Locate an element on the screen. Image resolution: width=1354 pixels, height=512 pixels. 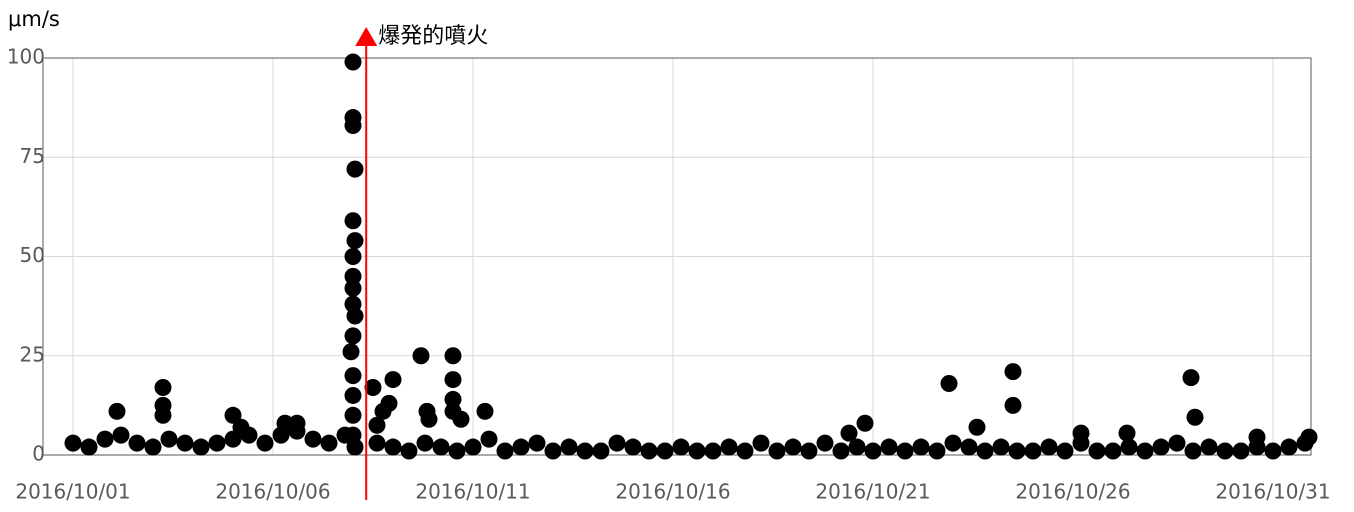
x-tick-label: 2016/10/26 is located at coordinates (1072, 492).